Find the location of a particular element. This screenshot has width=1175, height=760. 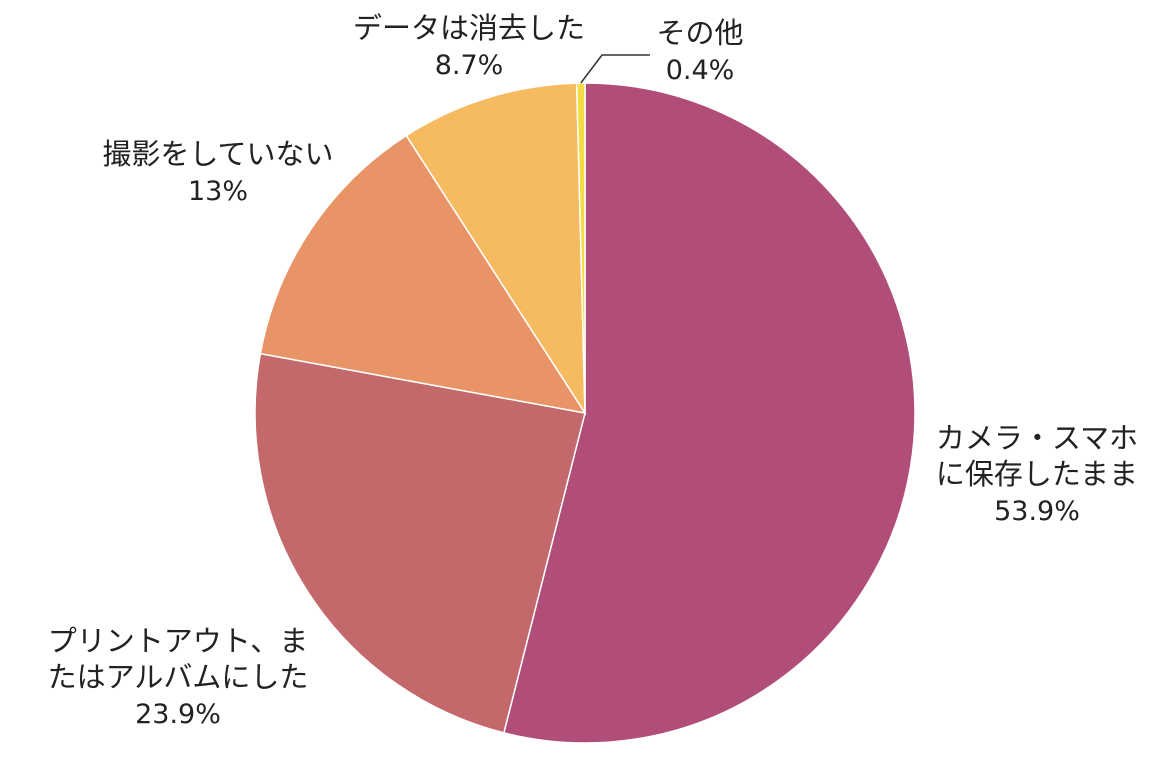

slice-label-0-line-1: に保存したまま is located at coordinates (1037, 474).